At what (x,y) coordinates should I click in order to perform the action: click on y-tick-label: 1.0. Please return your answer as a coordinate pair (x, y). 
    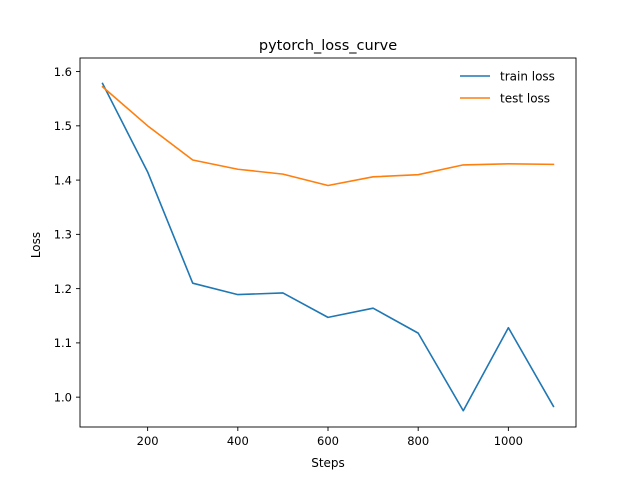
    Looking at the image, I should click on (63, 397).